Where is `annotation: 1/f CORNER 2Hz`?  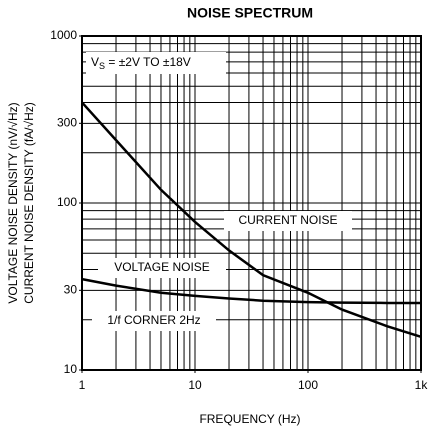 annotation: 1/f CORNER 2Hz is located at coordinates (153, 320).